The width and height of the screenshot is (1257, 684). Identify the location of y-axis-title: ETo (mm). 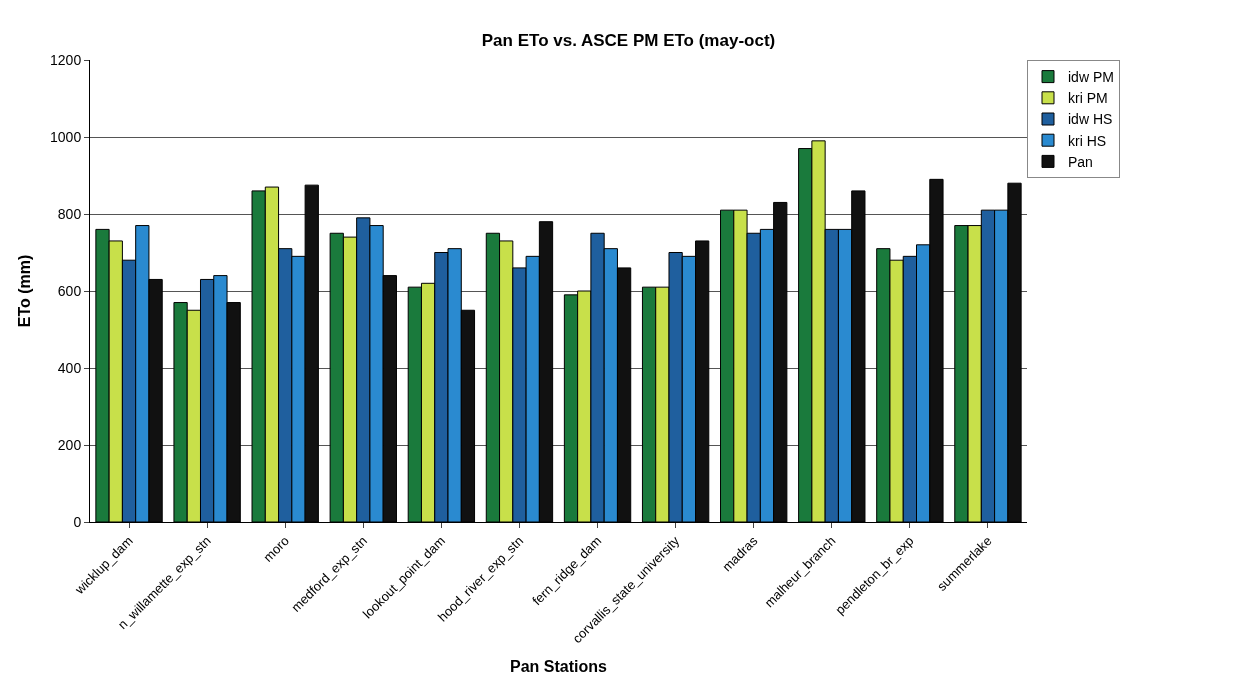
(24, 291).